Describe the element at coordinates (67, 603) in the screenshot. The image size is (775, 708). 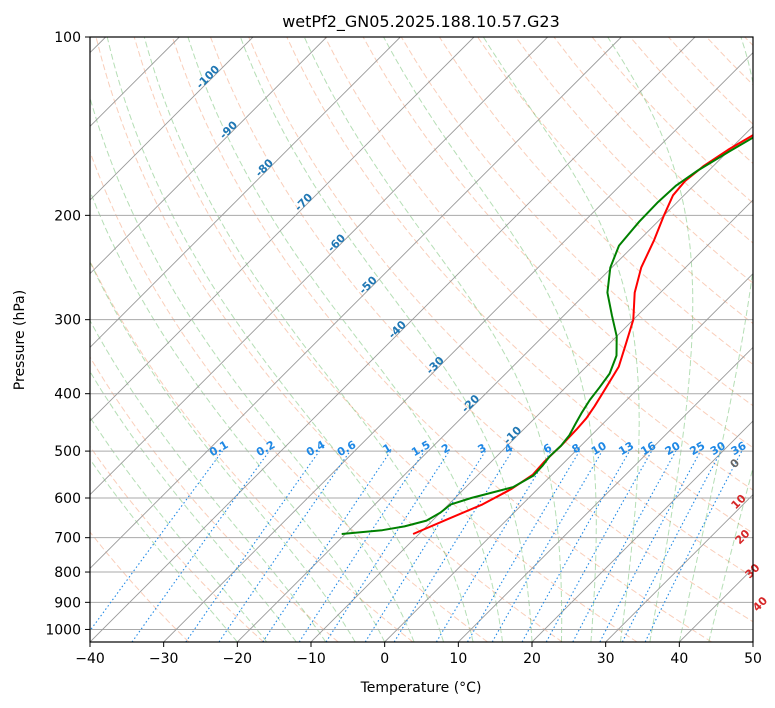
I see `y-tick-label: 900` at that location.